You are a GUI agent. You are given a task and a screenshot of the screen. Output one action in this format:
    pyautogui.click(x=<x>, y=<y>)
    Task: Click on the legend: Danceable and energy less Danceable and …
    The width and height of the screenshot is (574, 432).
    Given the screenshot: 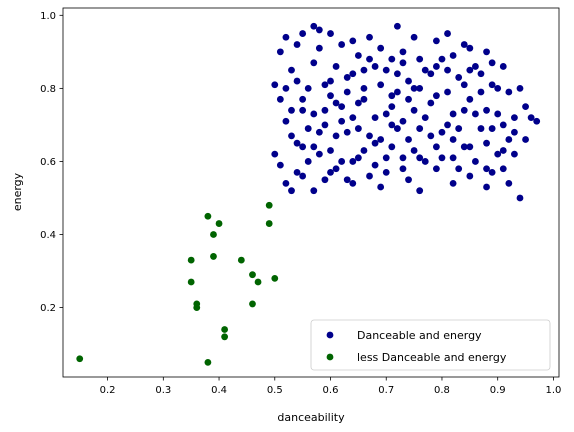 What is the action you would take?
    pyautogui.click(x=430, y=345)
    